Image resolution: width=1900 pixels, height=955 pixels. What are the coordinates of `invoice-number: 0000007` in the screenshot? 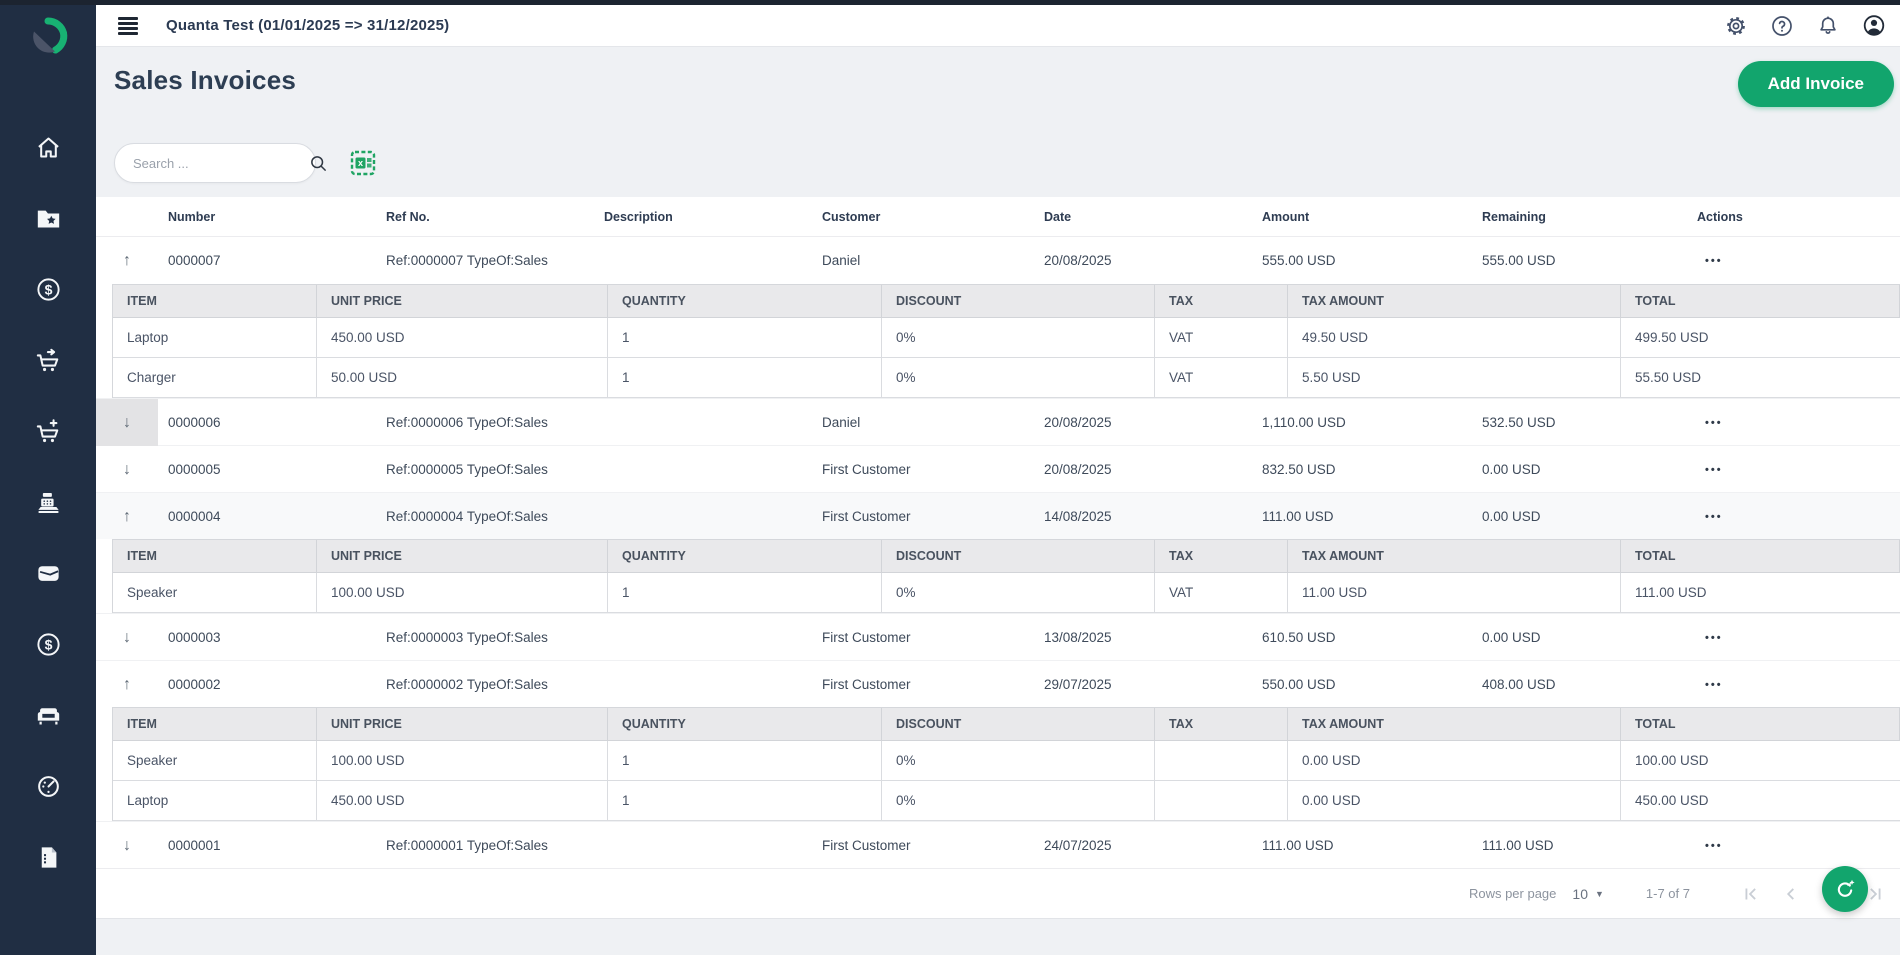 It's located at (194, 260).